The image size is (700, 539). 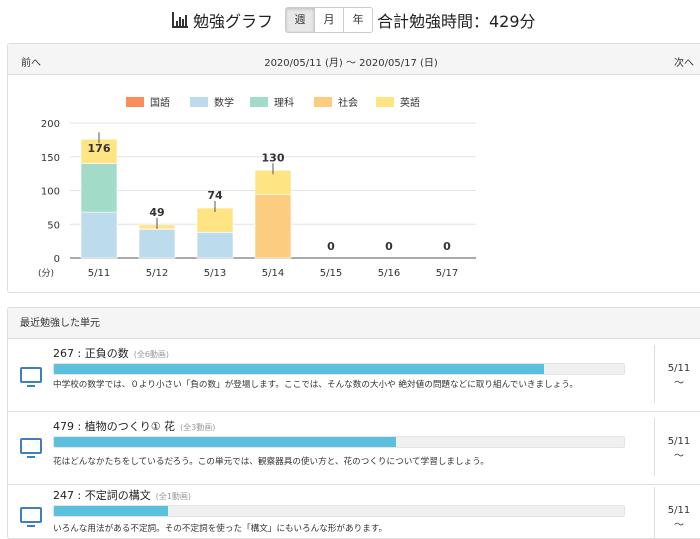 What do you see at coordinates (157, 273) in the screenshot?
I see `x-tick-label: 5/12` at bounding box center [157, 273].